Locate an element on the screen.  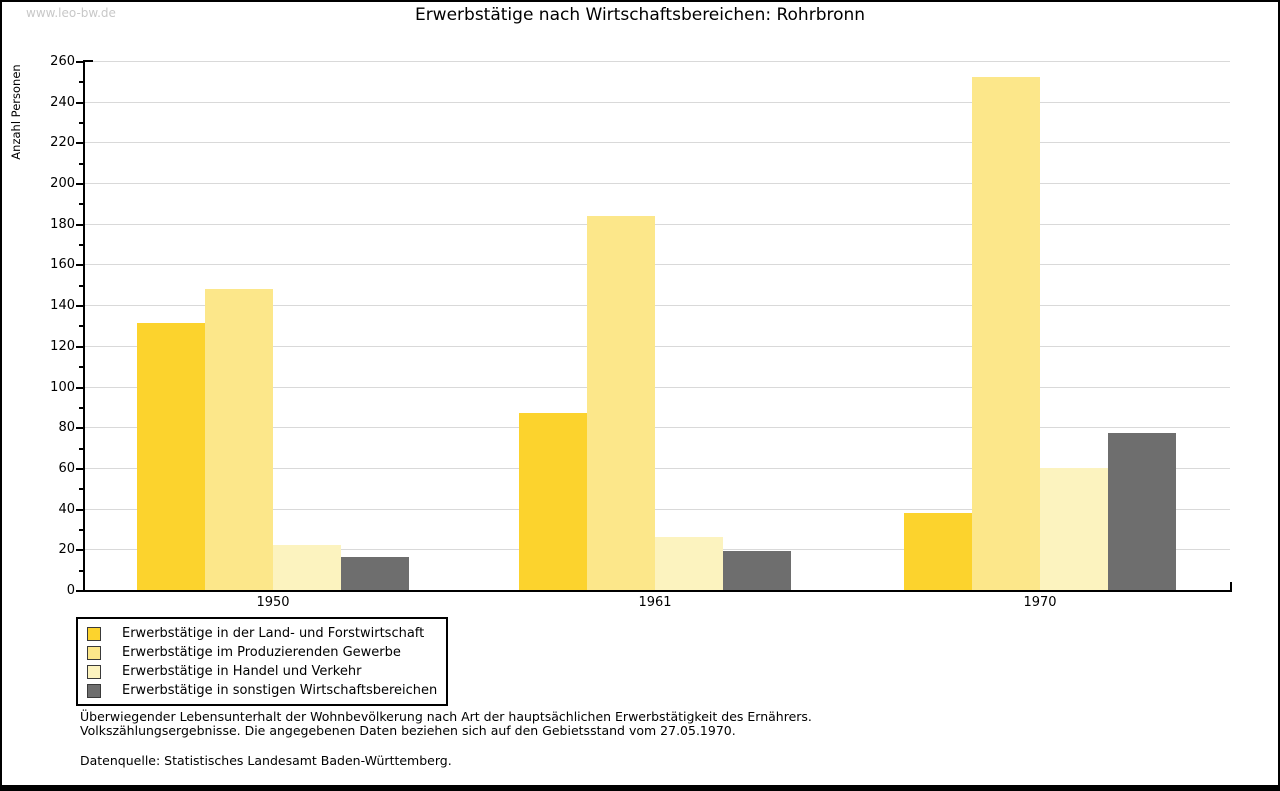
x-axis-label: 1961 is located at coordinates (655, 602).